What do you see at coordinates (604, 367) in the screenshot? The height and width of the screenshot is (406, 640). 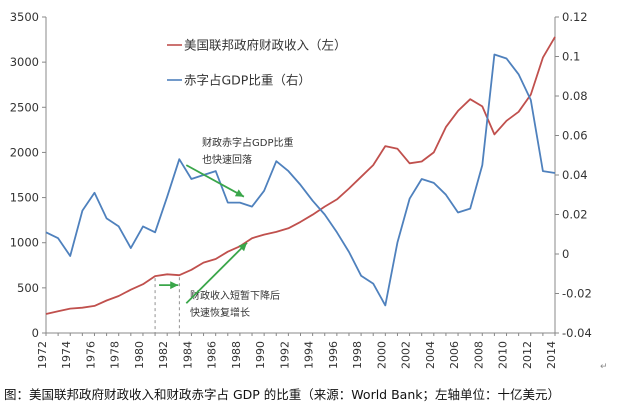 I see `paragraph-mark: ↵` at bounding box center [604, 367].